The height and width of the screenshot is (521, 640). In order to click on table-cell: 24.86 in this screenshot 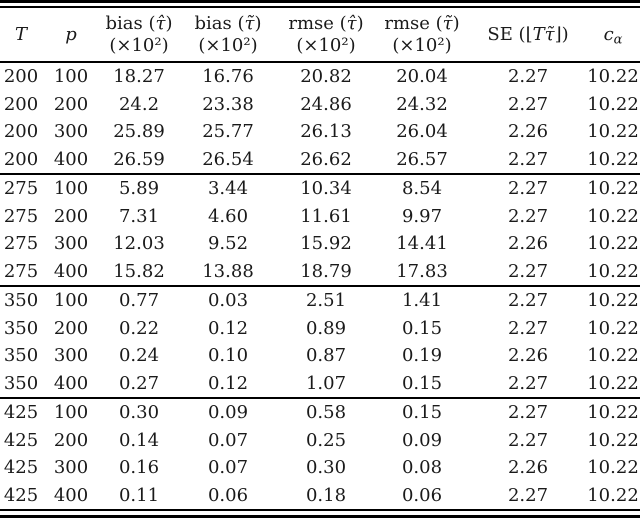, I will do `click(326, 104)`.